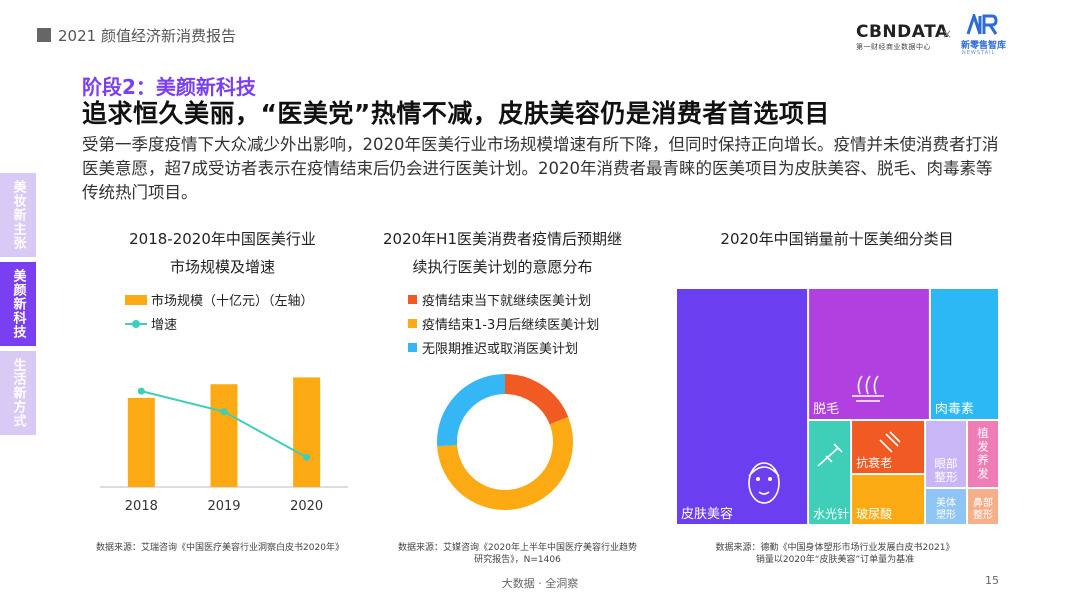 The width and height of the screenshot is (1080, 608). What do you see at coordinates (517, 548) in the screenshot?
I see `chart2-source-line1: 数据来源：艾媒咨询《2020年上半年中国医疗美容行业趋势` at bounding box center [517, 548].